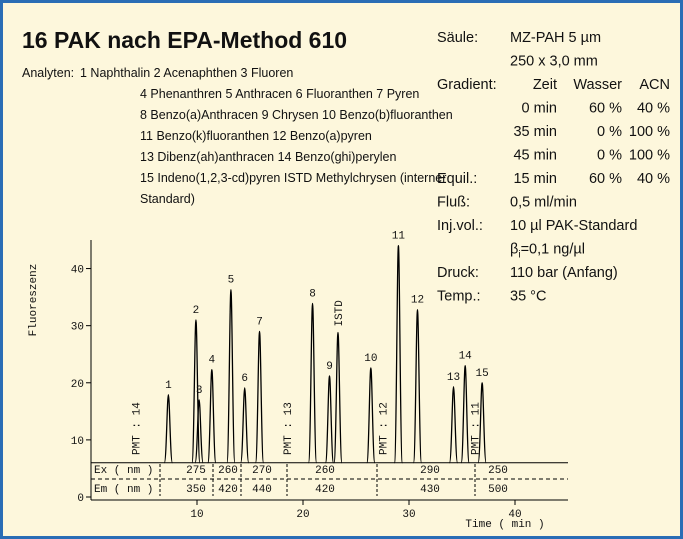 The image size is (683, 539). I want to click on x-tick-label: 30, so click(408, 515).